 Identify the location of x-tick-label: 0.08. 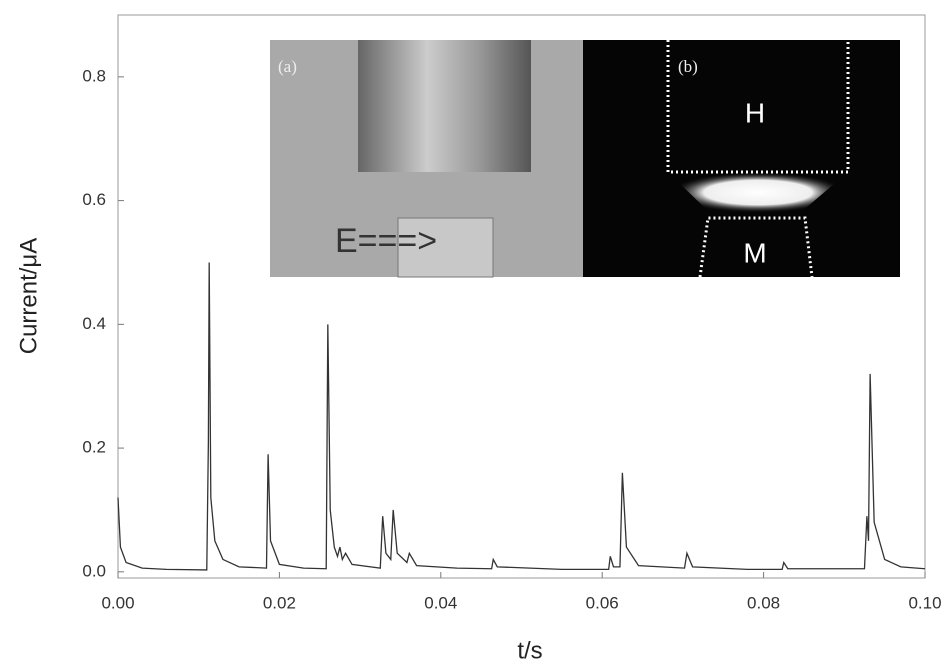
(763, 602).